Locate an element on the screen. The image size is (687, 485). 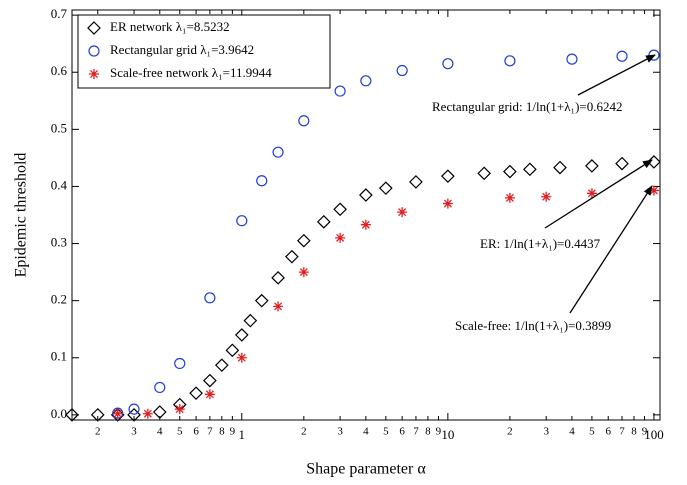
y-tick-label: 0.4 is located at coordinates (59, 184).